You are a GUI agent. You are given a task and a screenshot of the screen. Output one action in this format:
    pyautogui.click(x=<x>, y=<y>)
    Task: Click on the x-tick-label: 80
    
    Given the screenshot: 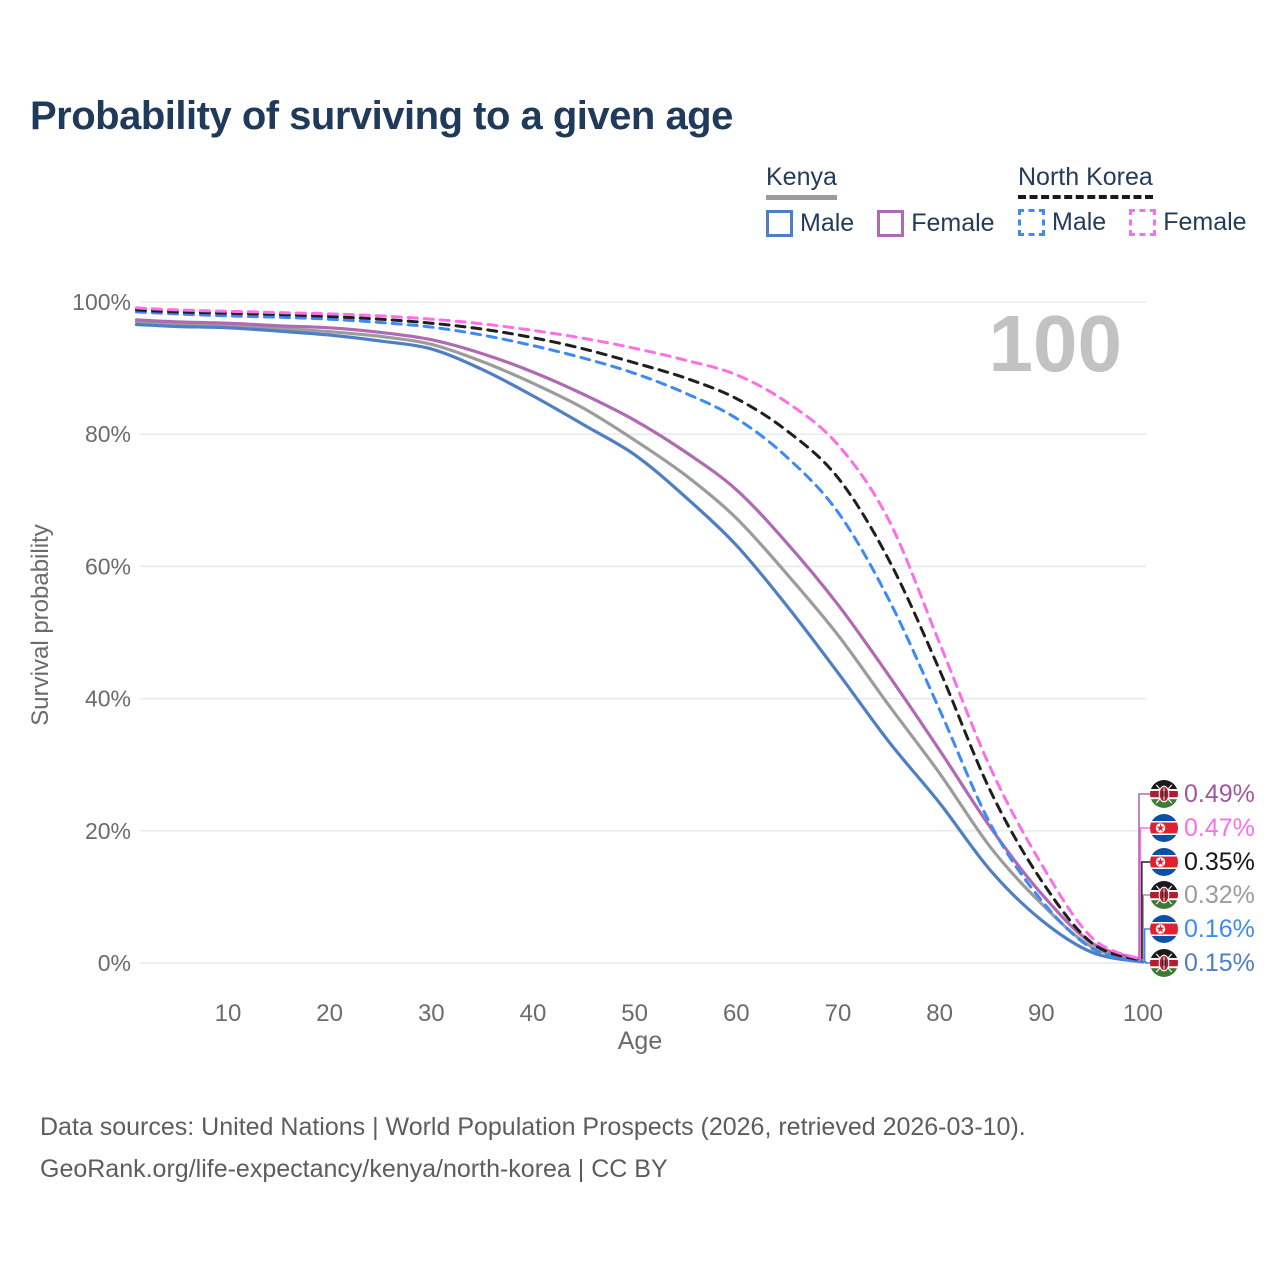 What is the action you would take?
    pyautogui.click(x=939, y=1013)
    